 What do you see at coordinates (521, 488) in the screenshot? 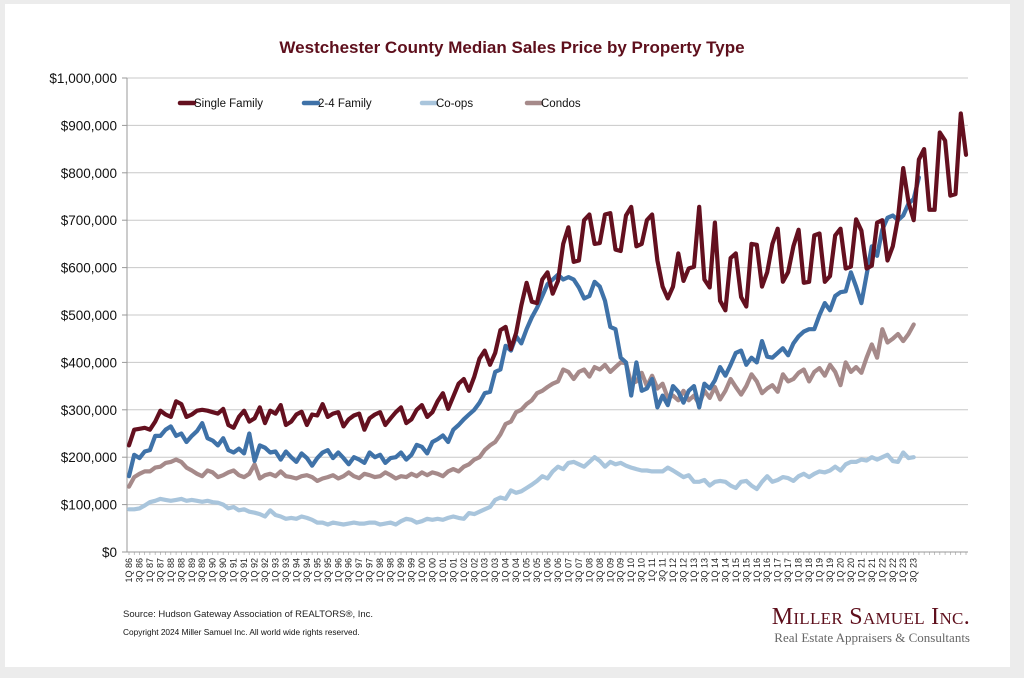
I see `series-line-co-ops` at bounding box center [521, 488].